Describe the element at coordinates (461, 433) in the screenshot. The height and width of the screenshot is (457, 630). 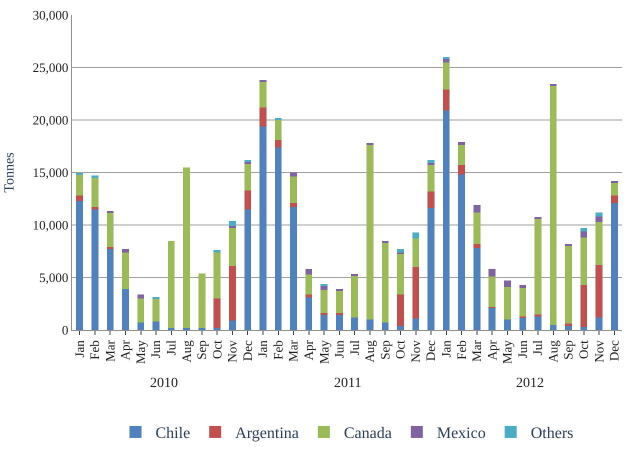
I see `legend-label: Mexico` at that location.